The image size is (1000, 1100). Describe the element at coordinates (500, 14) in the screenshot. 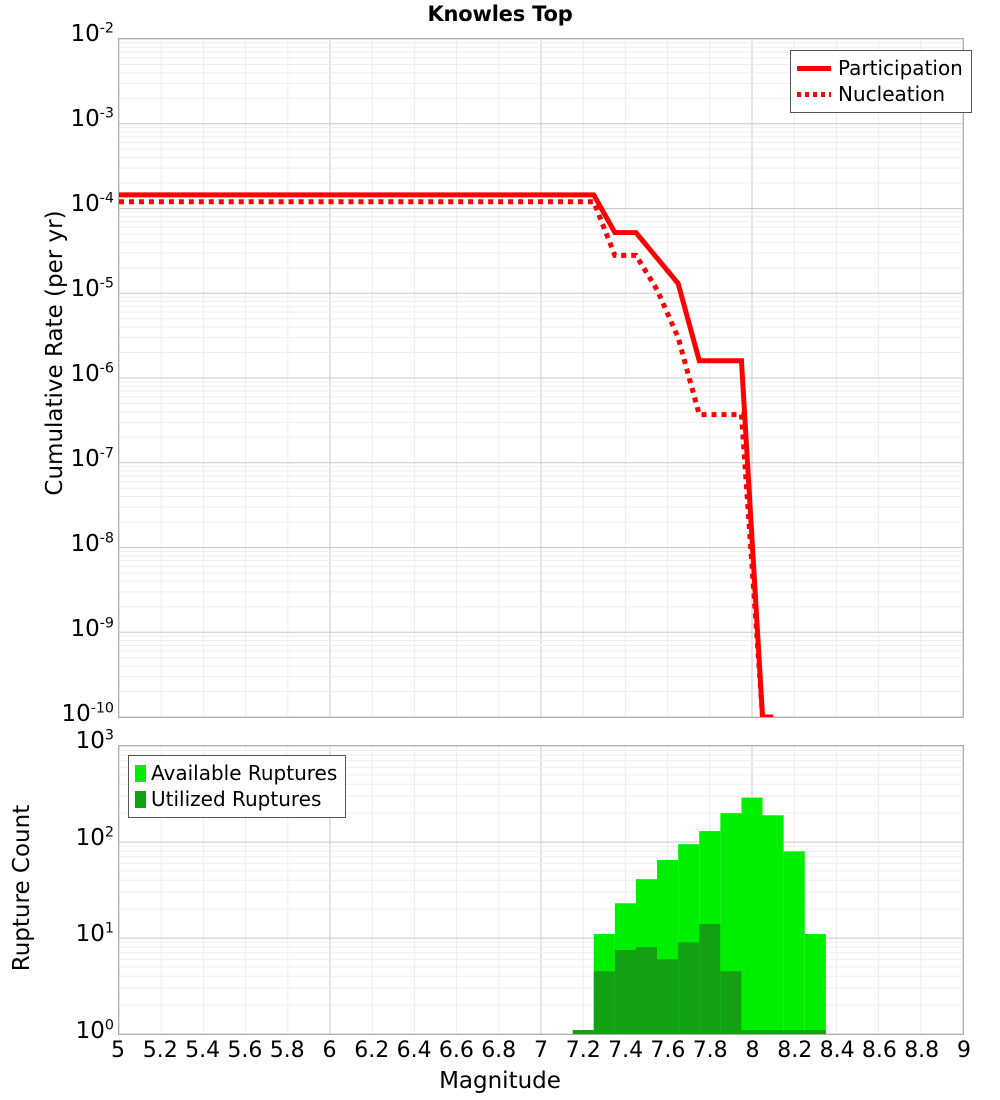

I see `page-title: Knowles Top` at that location.